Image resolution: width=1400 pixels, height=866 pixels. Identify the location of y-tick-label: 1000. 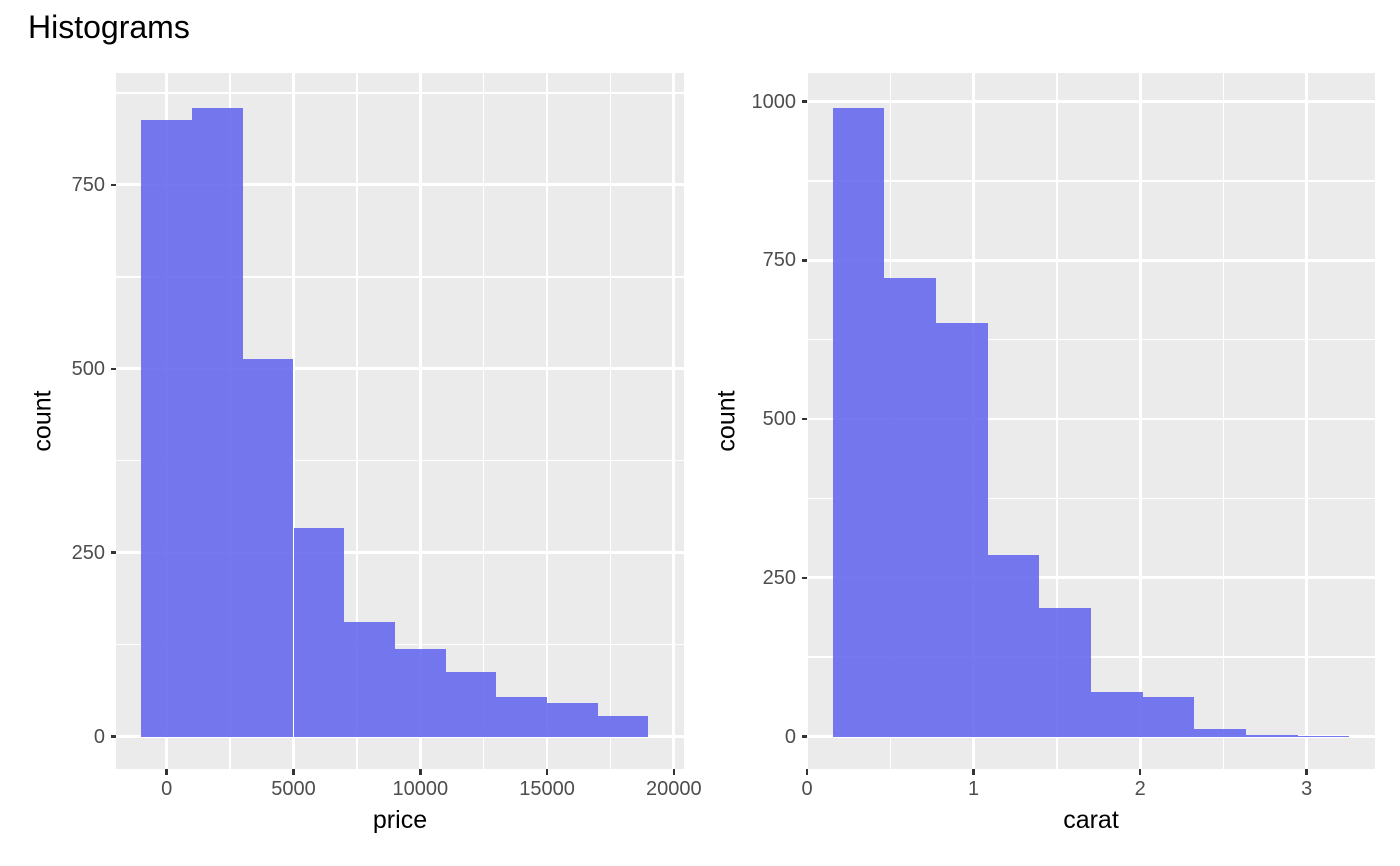
(774, 101).